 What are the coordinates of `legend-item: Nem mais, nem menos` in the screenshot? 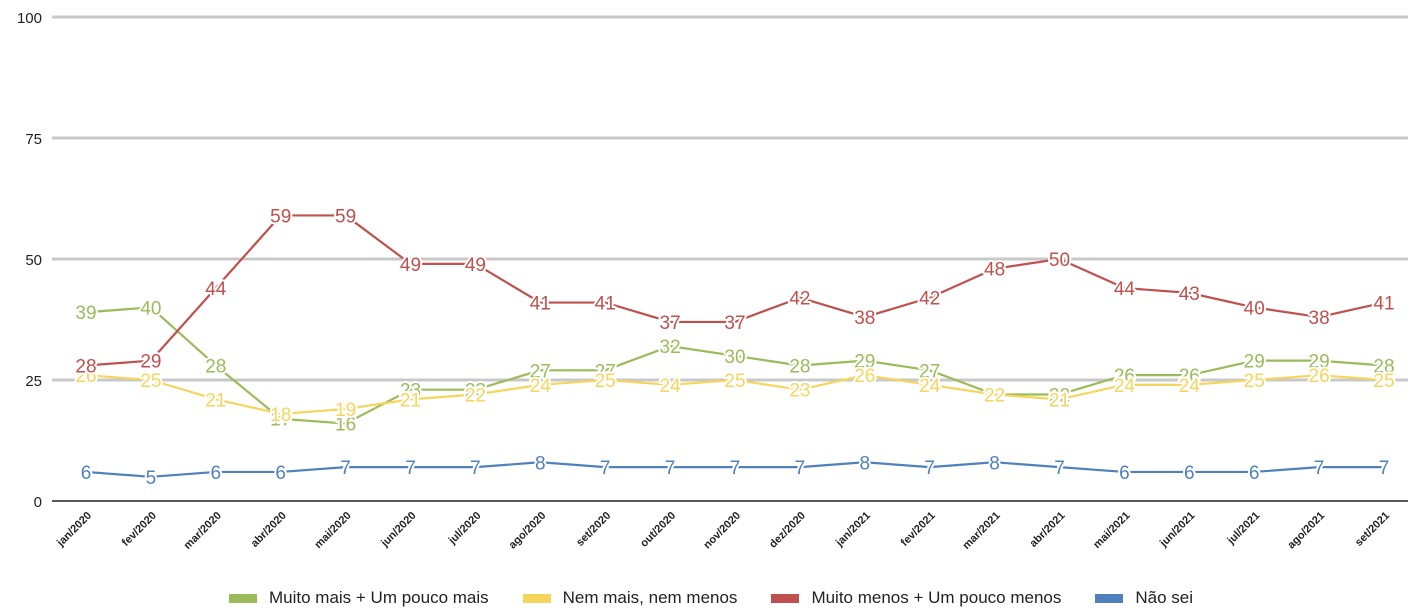 It's located at (630, 598).